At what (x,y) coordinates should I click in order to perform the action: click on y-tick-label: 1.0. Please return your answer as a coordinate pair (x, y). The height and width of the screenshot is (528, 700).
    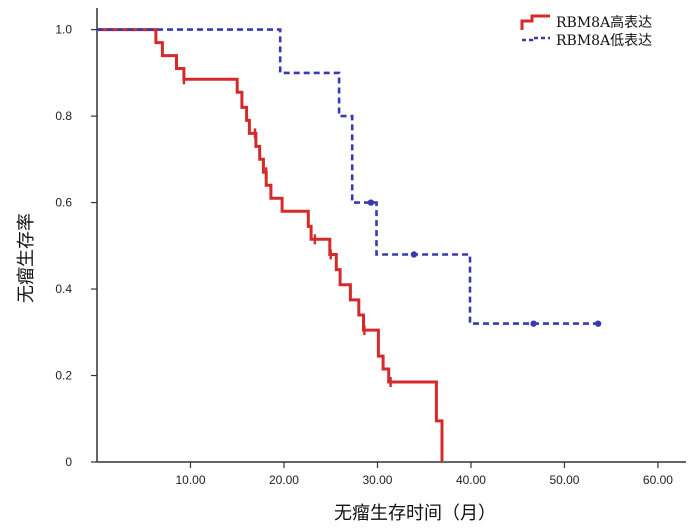
    Looking at the image, I should click on (63, 30).